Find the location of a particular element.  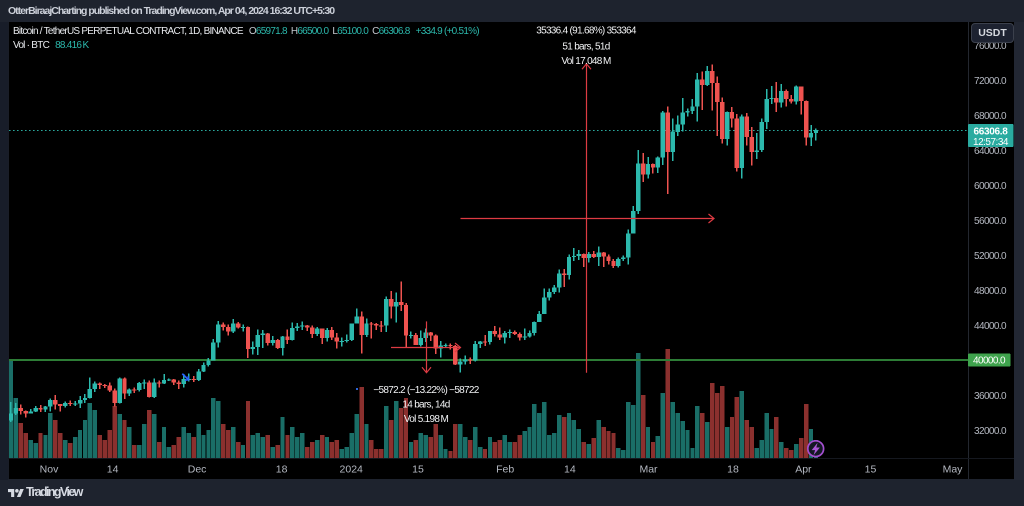

svg-text: 35336.4 (91.68%) 353364 is located at coordinates (586, 31).